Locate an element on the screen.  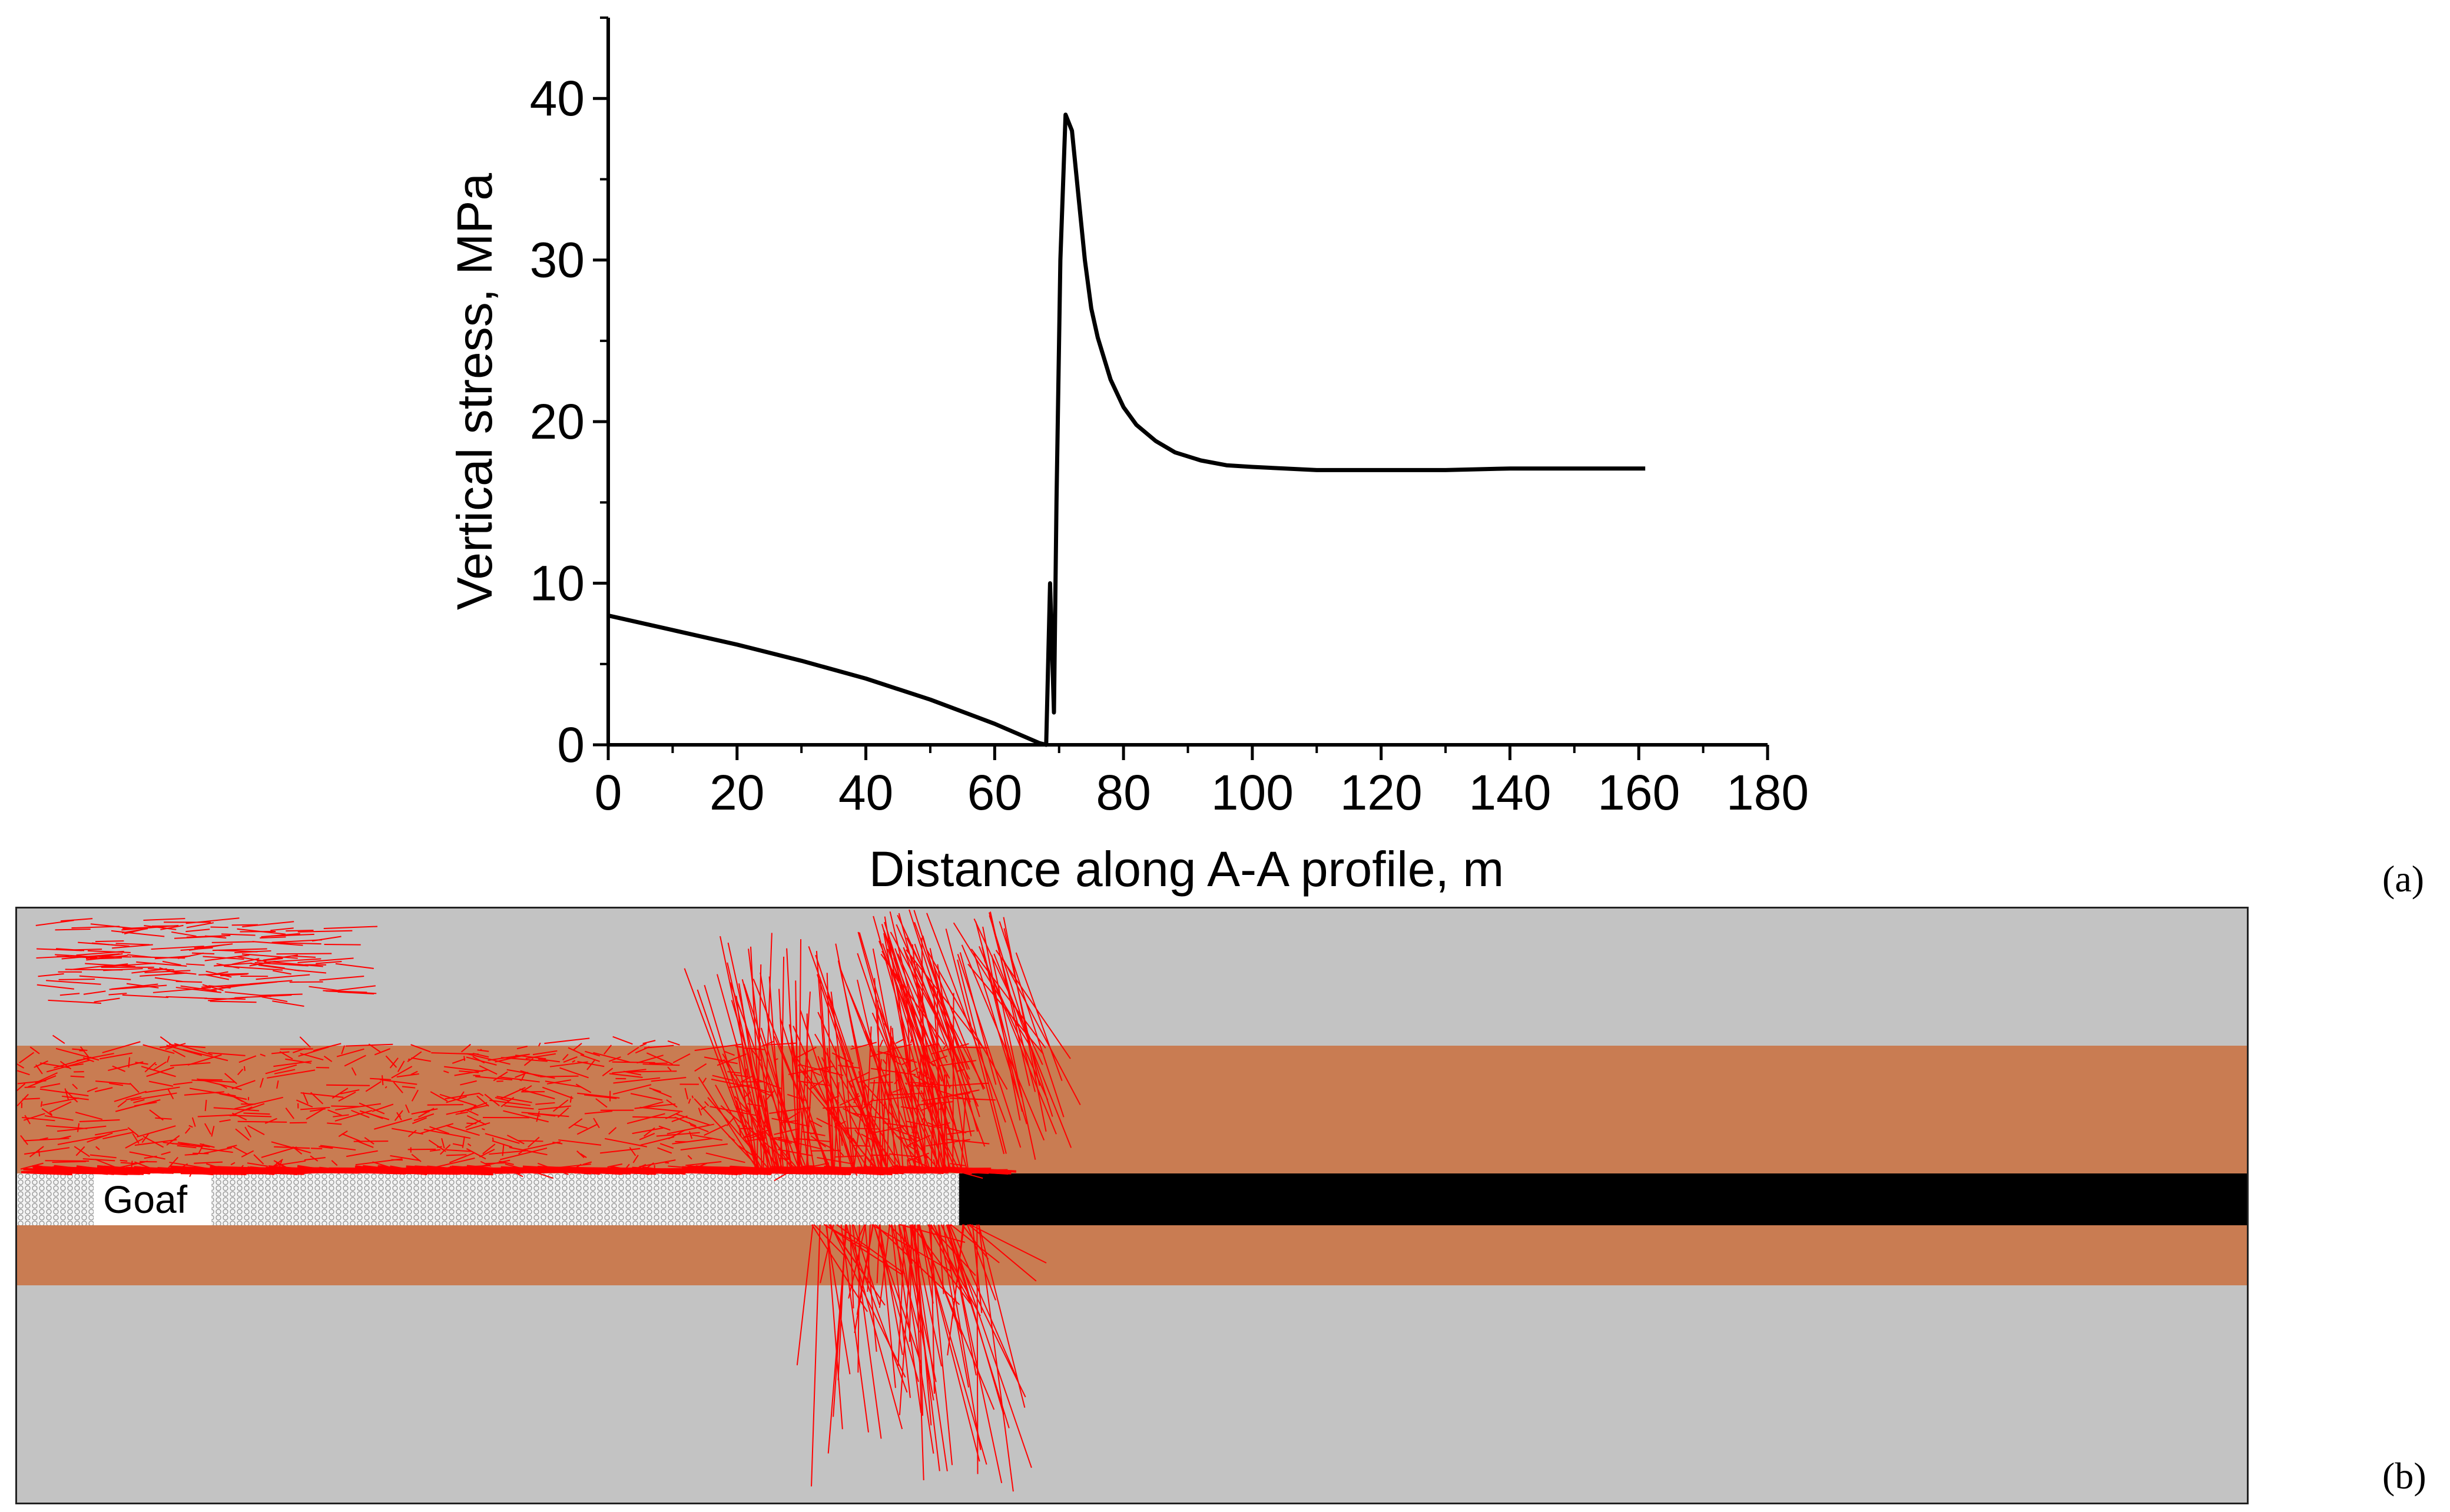
x-tick-label: 140 is located at coordinates (1509, 792).